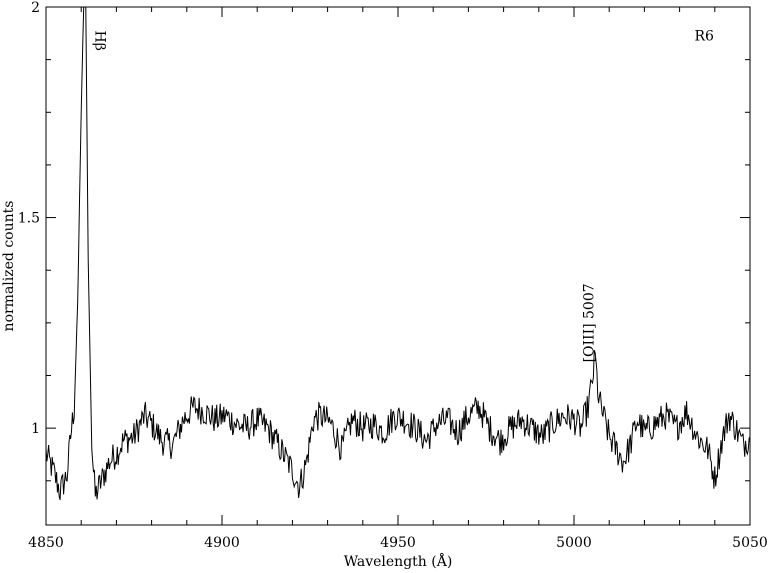 This screenshot has height=573, width=768. Describe the element at coordinates (222, 543) in the screenshot. I see `x-tick-label: 4900` at that location.